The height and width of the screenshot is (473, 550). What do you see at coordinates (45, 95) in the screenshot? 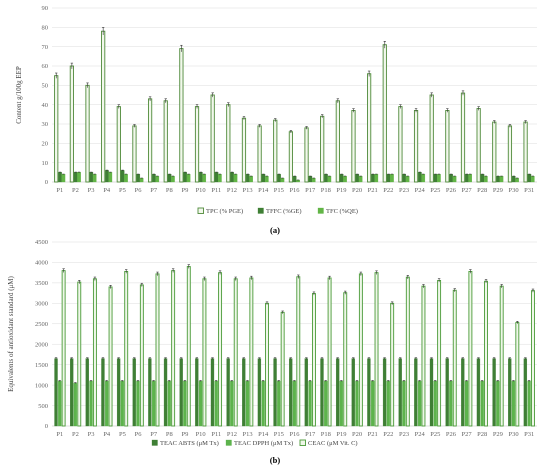
I see `chart-a-y-ticks: 0 10 20 30 40 50 60 70 80 90` at bounding box center [45, 95].